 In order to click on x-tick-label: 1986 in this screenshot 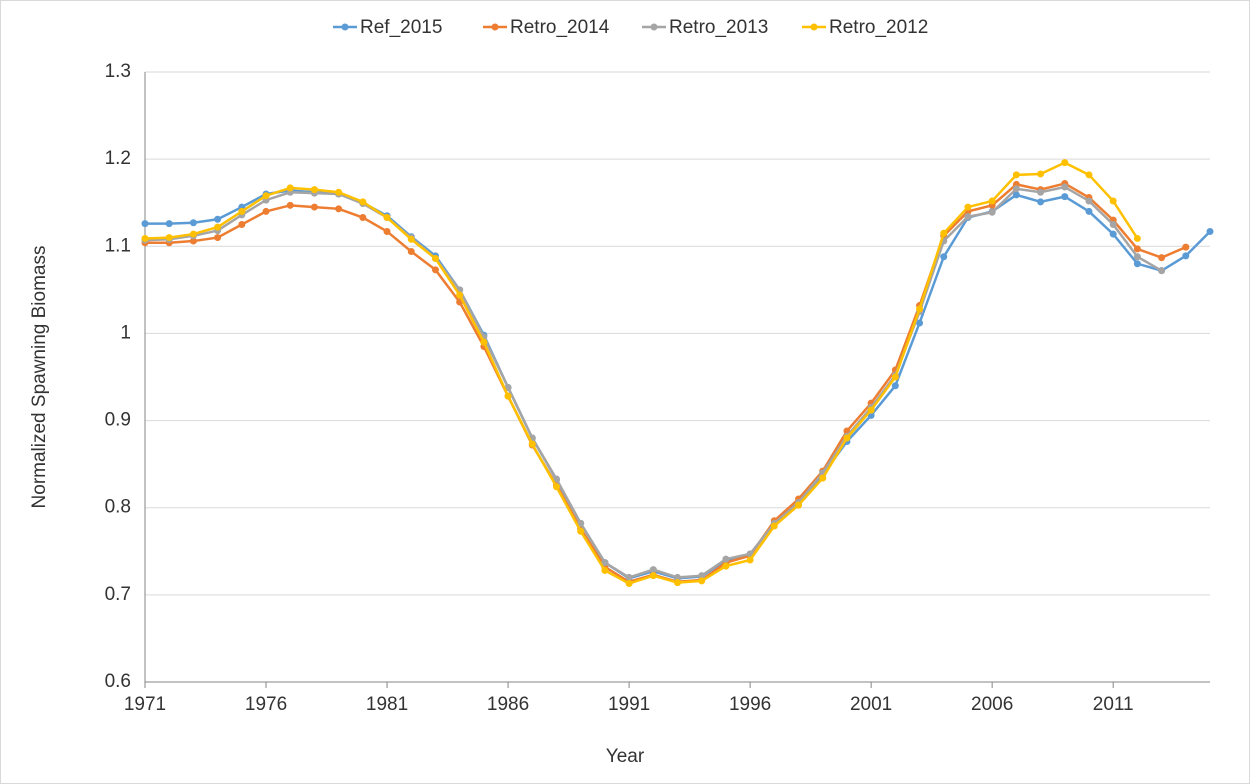, I will do `click(508, 704)`.